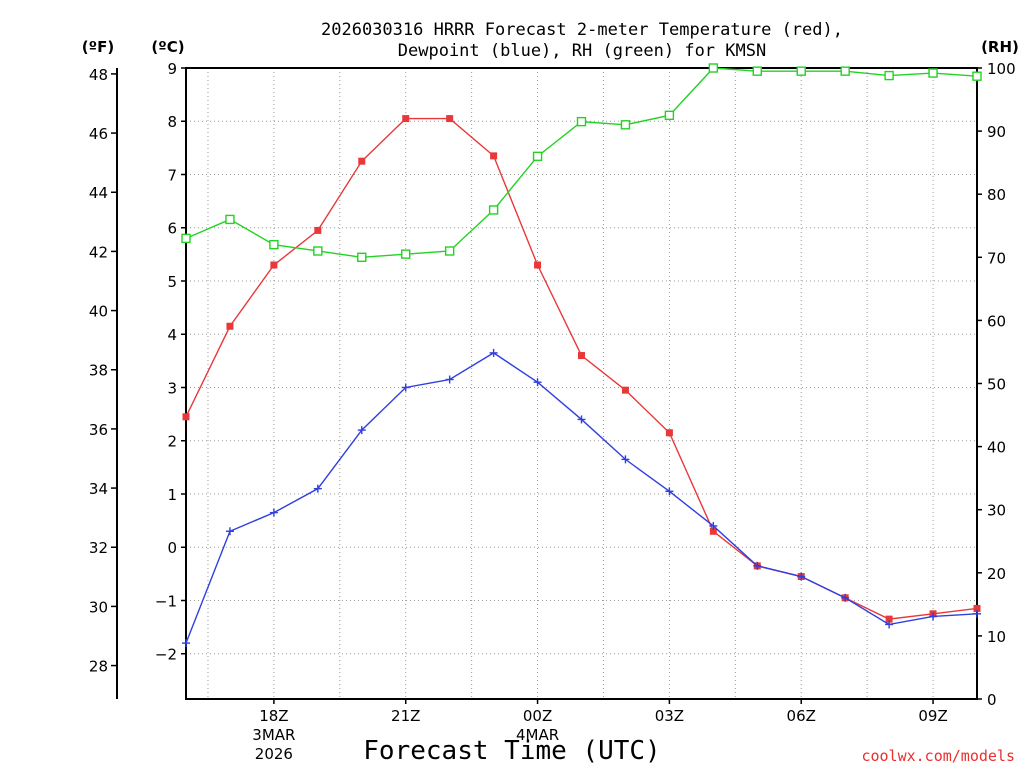 The width and height of the screenshot is (1024, 768). Describe the element at coordinates (996, 511) in the screenshot. I see `rh-tick-label: 30` at that location.